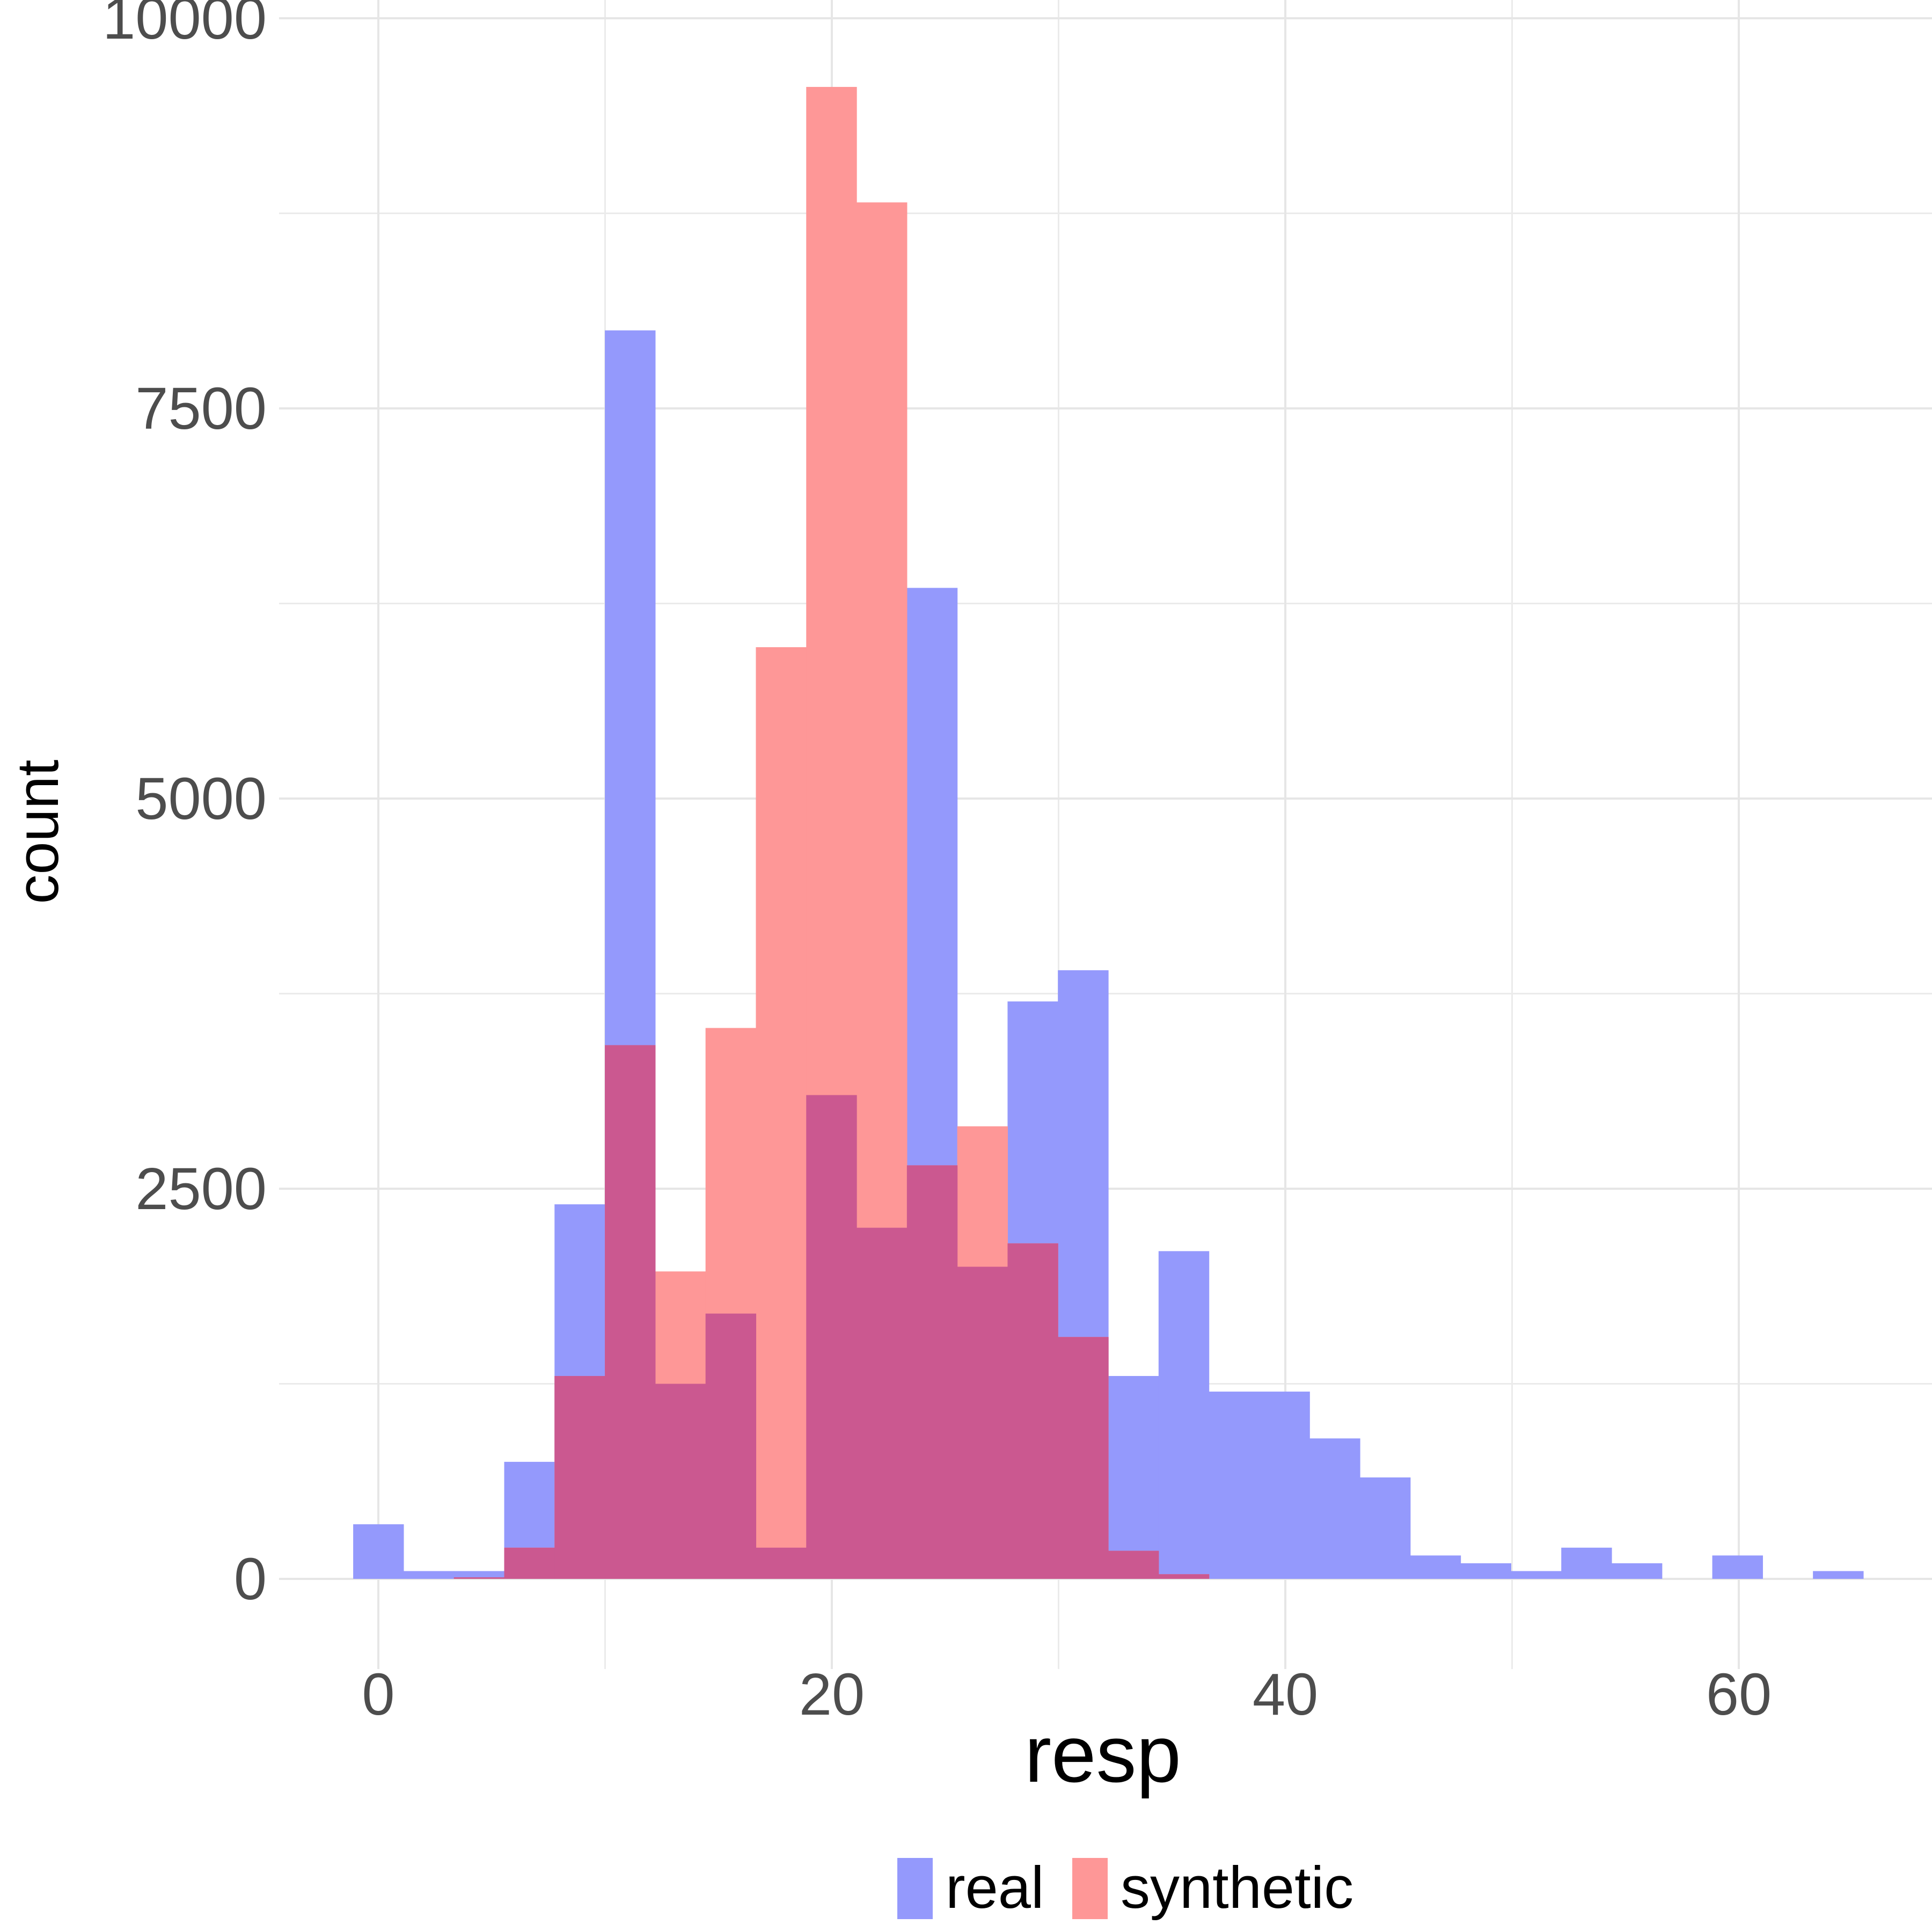  I want to click on y-tick-label: 5000, so click(201, 799).